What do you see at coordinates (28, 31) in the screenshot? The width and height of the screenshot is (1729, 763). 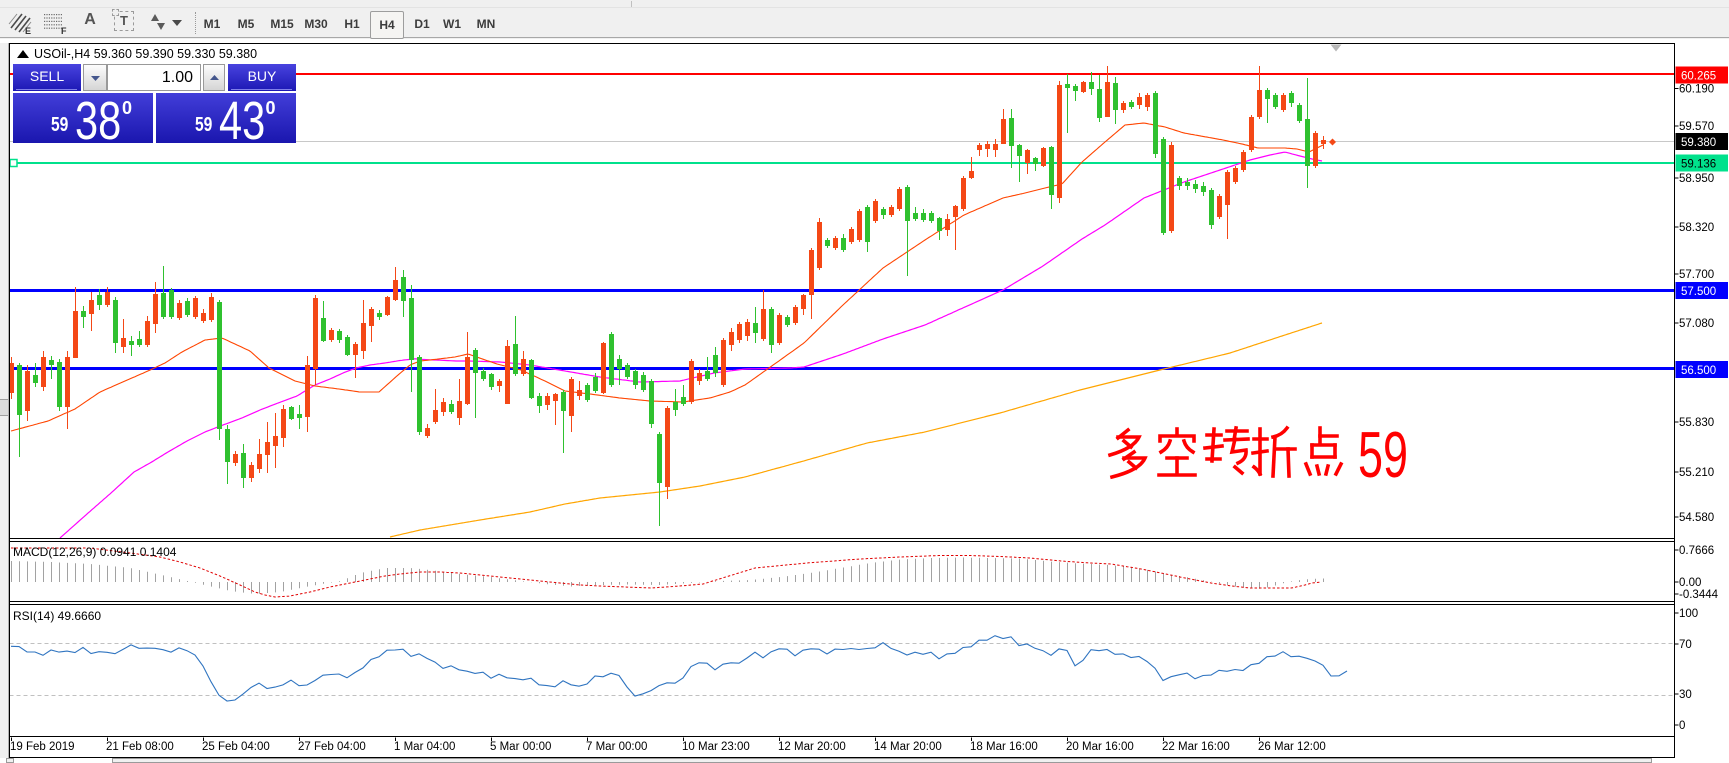 I see `svg-text: E` at bounding box center [28, 31].